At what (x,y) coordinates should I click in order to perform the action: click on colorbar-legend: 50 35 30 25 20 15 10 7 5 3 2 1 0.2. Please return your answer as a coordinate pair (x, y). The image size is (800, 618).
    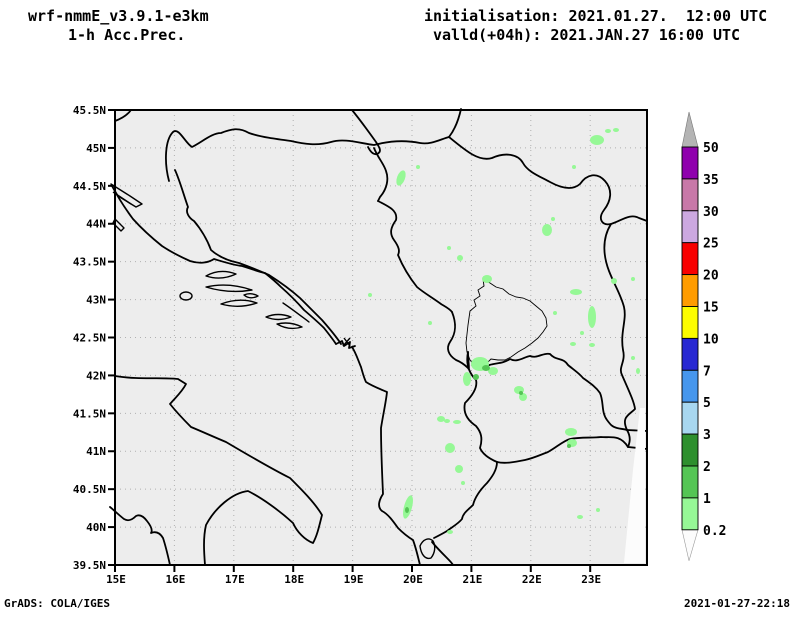
    Looking at the image, I should click on (703, 336).